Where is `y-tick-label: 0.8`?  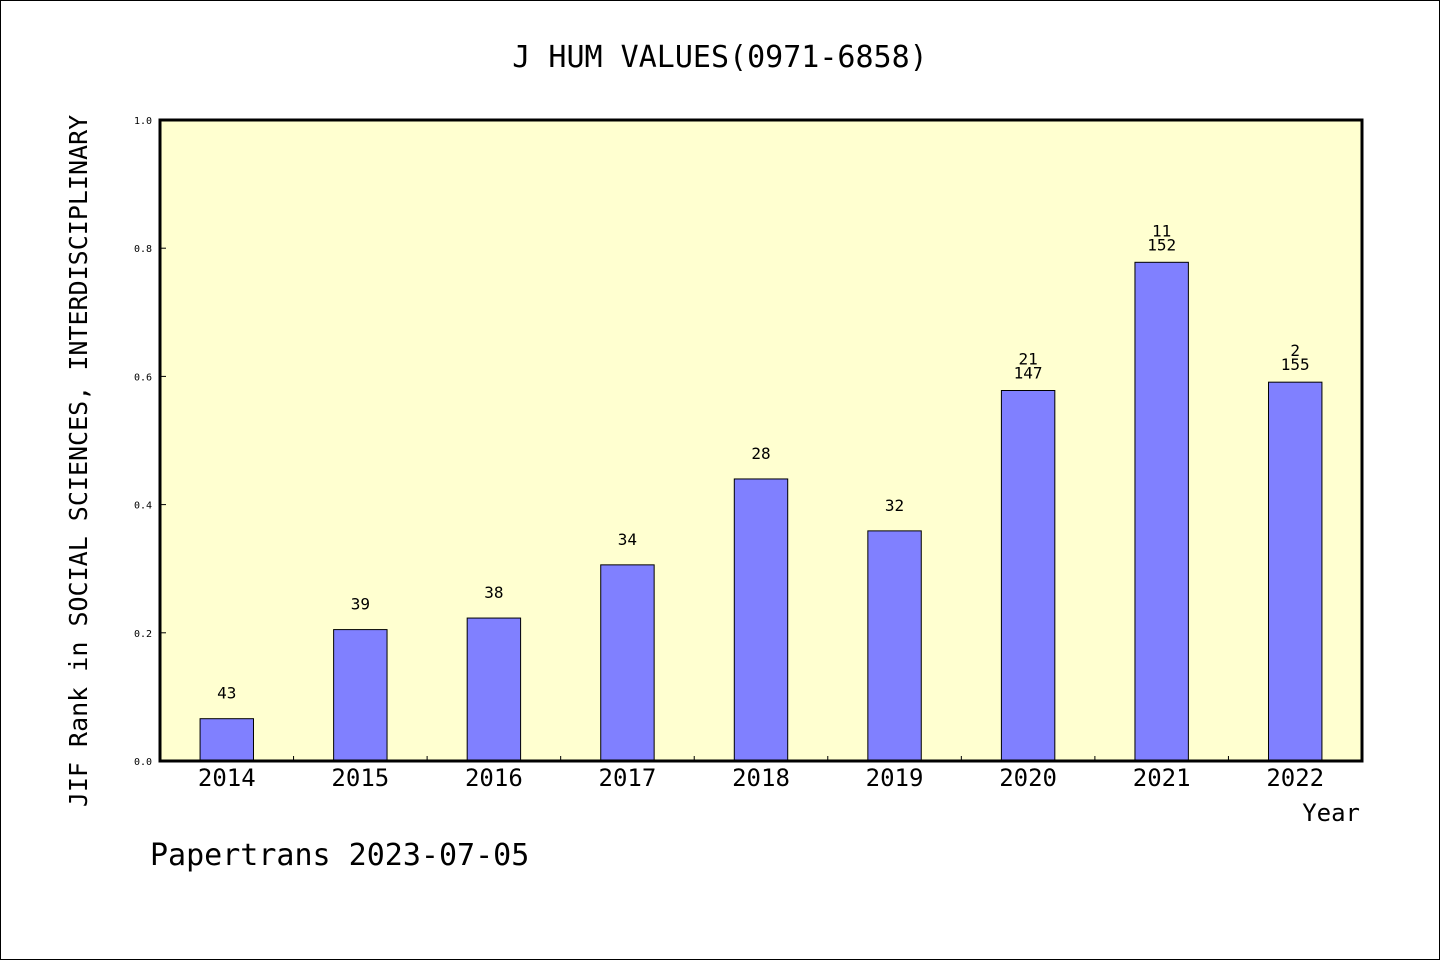
y-tick-label: 0.8 is located at coordinates (143, 249).